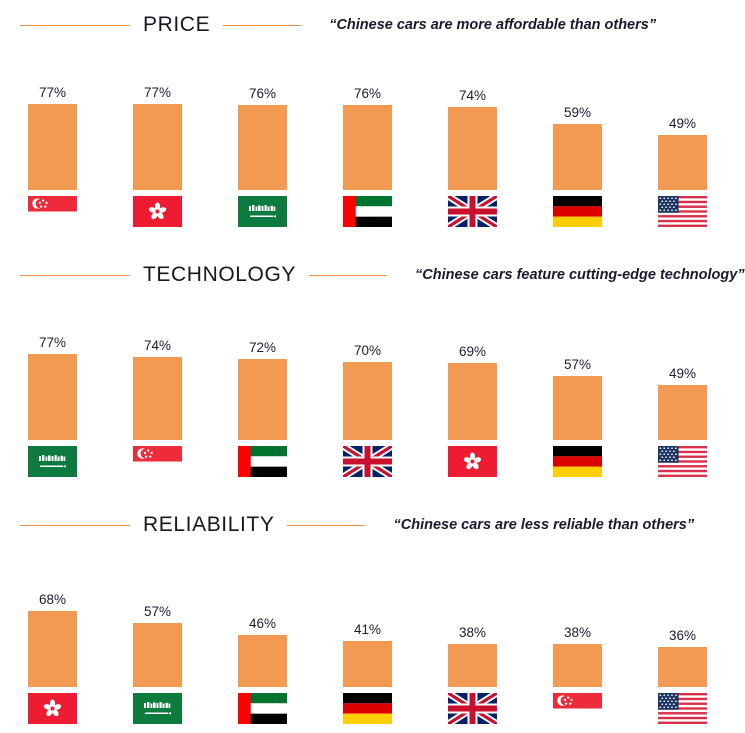  What do you see at coordinates (52, 599) in the screenshot?
I see `bar-value-label: 68%` at bounding box center [52, 599].